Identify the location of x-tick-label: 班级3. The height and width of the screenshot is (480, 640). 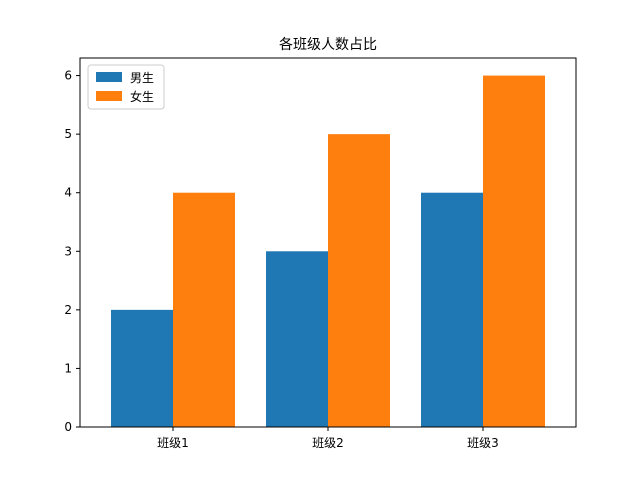
(483, 443).